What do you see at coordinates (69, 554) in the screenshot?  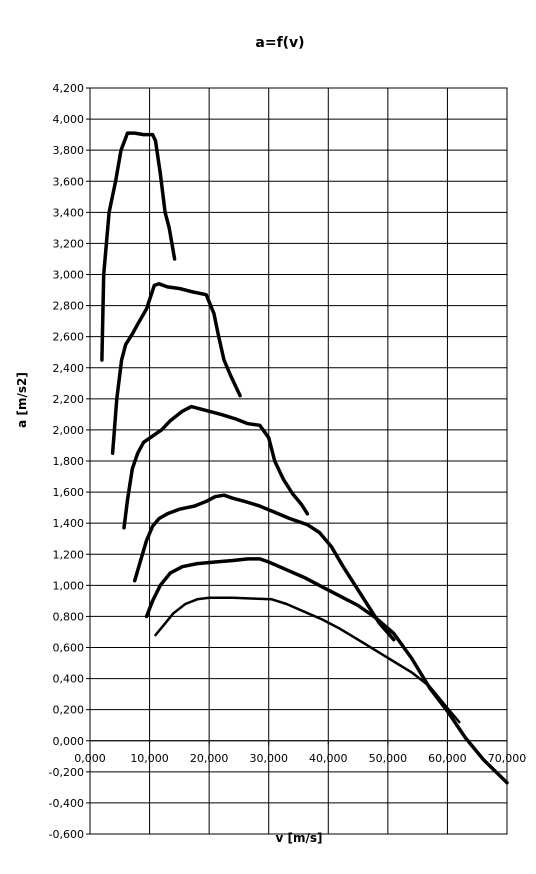 I see `y-tick-label: 1,200` at bounding box center [69, 554].